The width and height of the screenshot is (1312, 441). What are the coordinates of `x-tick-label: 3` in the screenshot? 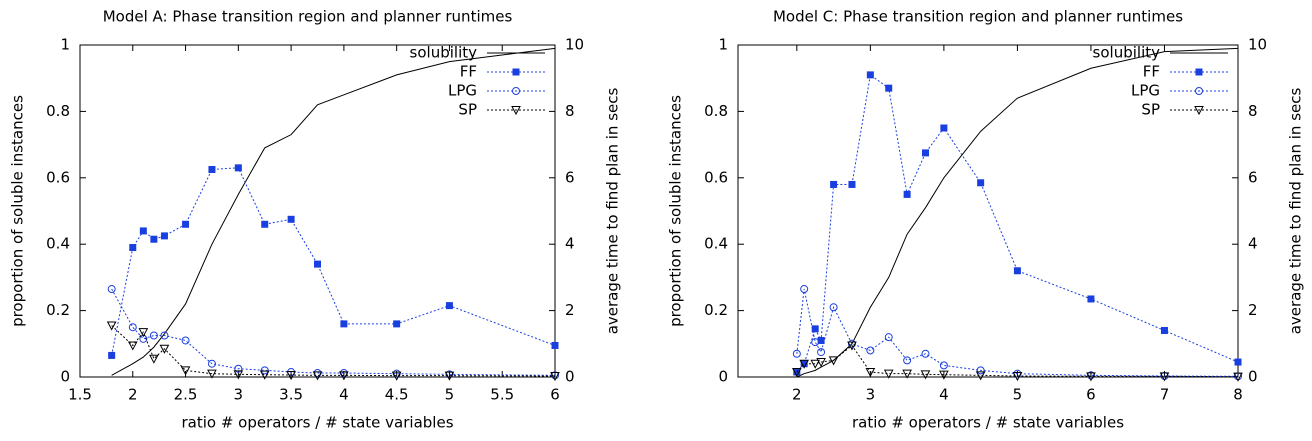 It's located at (871, 395).